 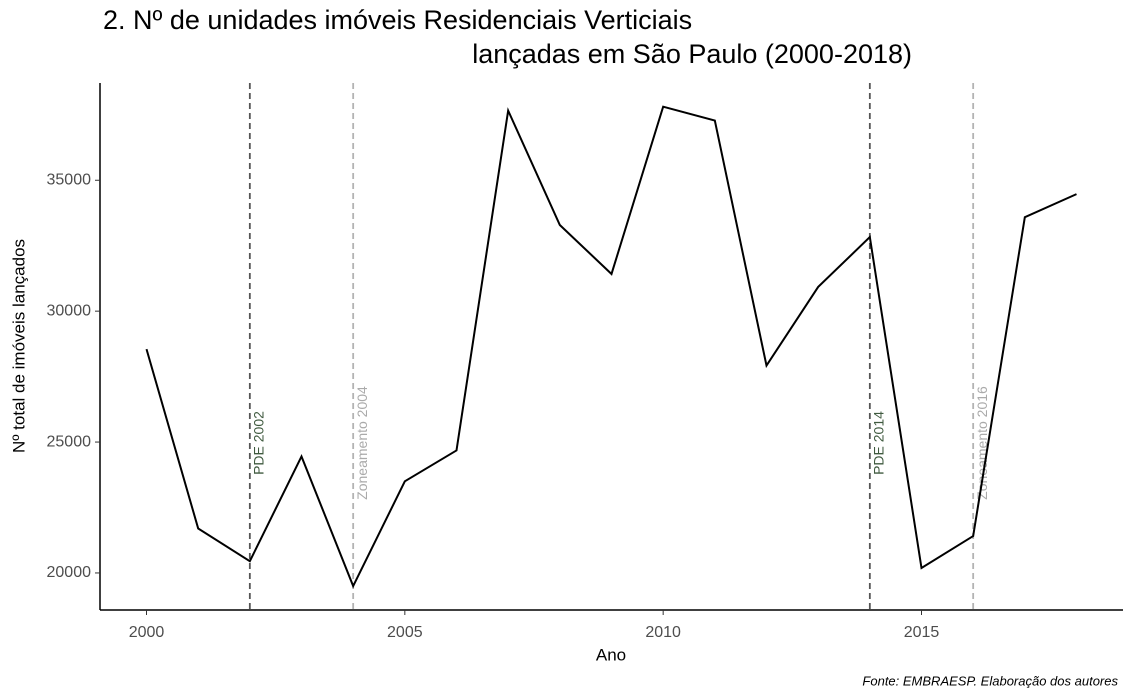 What do you see at coordinates (147, 632) in the screenshot?
I see `x-tick-label: 2000` at bounding box center [147, 632].